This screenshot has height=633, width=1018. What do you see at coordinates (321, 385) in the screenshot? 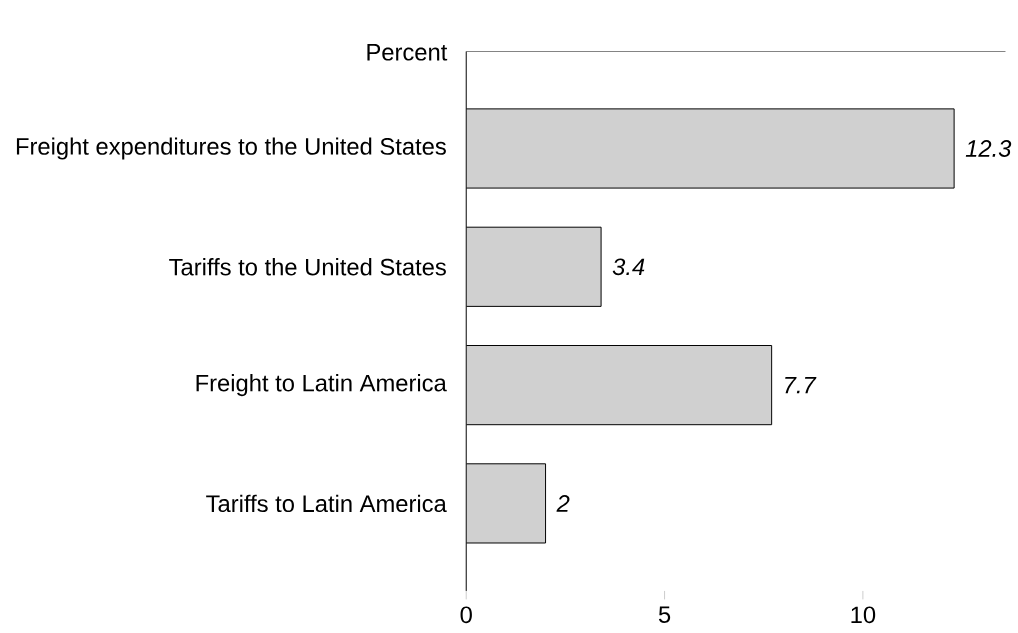
I see `y-tick-label: Freight to Latin America` at bounding box center [321, 385].